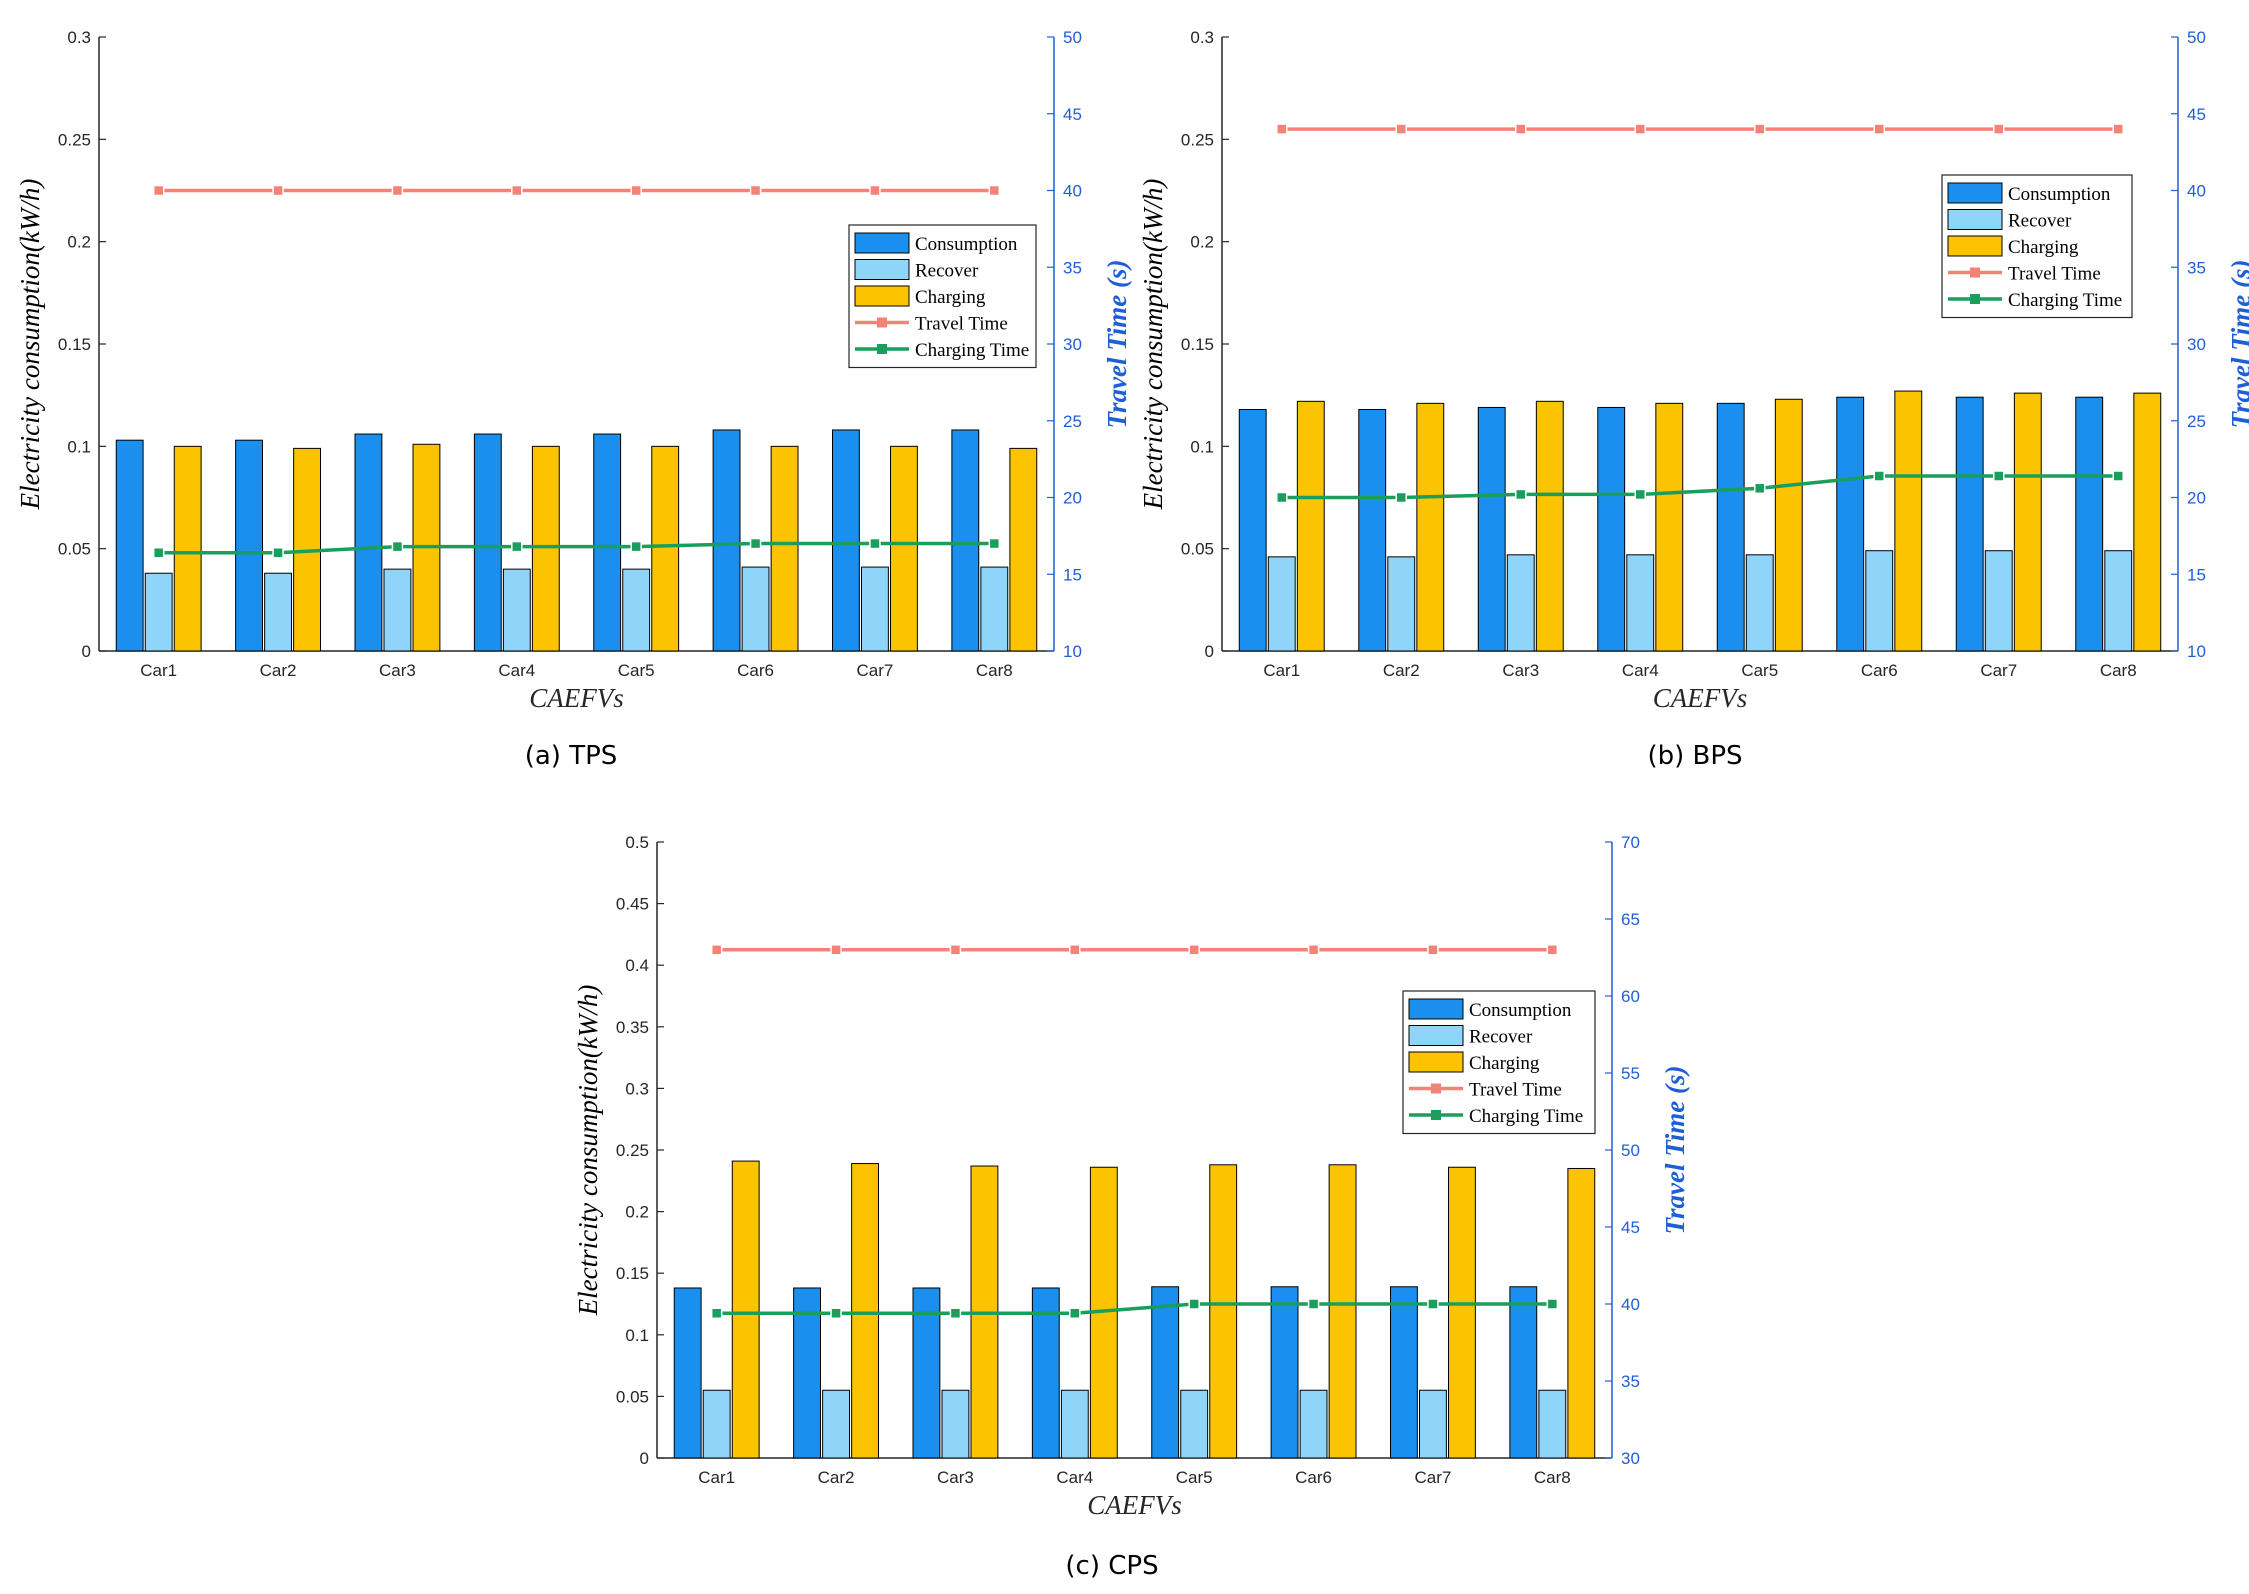  What do you see at coordinates (1313, 1304) in the screenshot?
I see `point-charging-time-car6` at bounding box center [1313, 1304].